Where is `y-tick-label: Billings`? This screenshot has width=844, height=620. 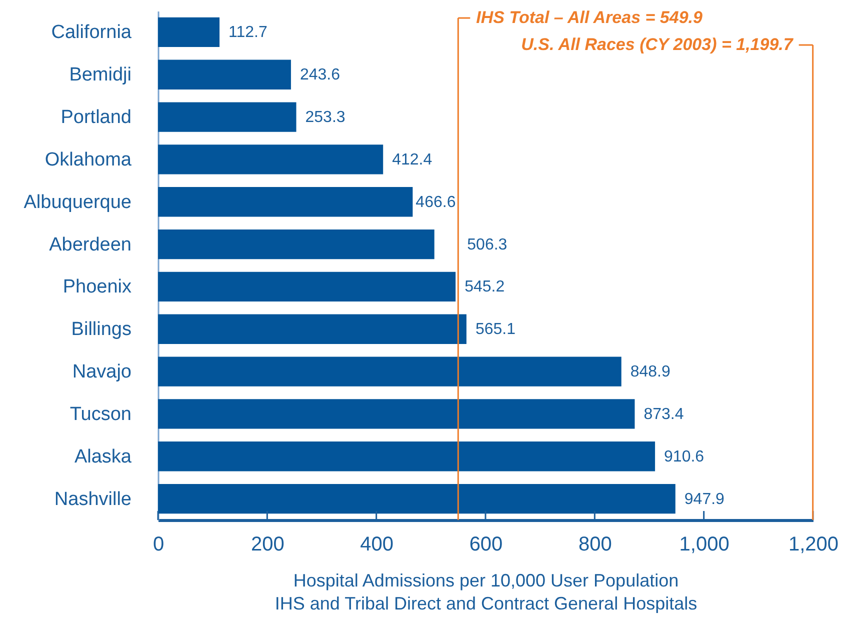 y-tick-label: Billings is located at coordinates (101, 329).